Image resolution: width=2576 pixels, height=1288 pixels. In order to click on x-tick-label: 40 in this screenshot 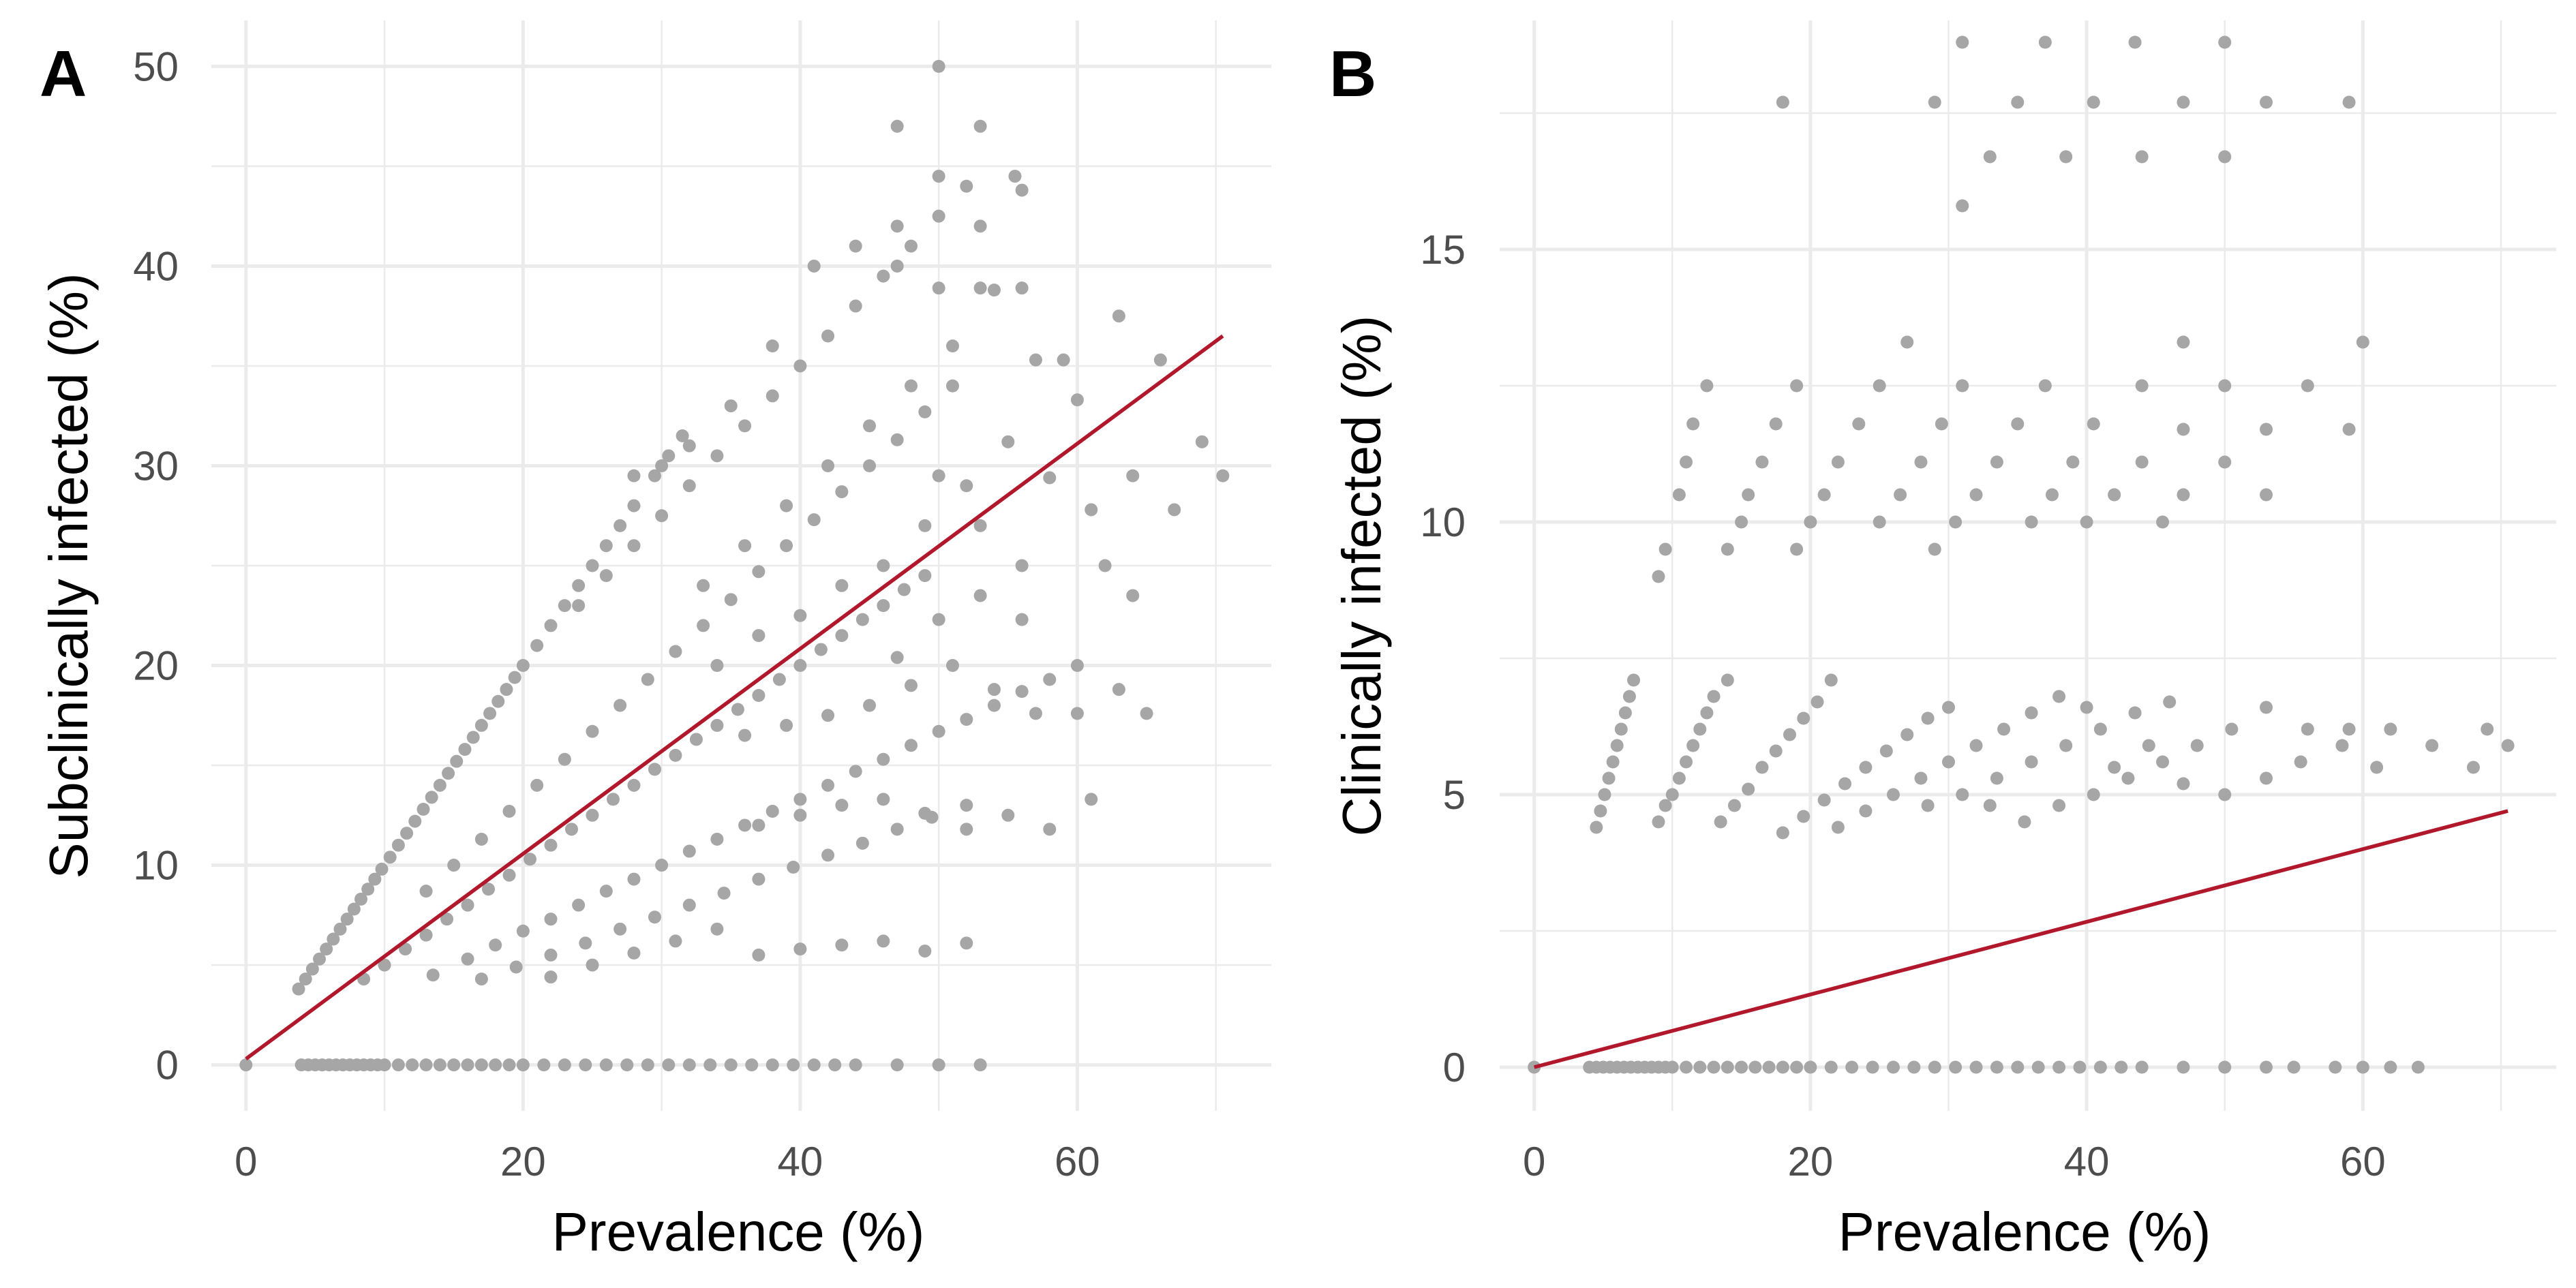, I will do `click(801, 1161)`.